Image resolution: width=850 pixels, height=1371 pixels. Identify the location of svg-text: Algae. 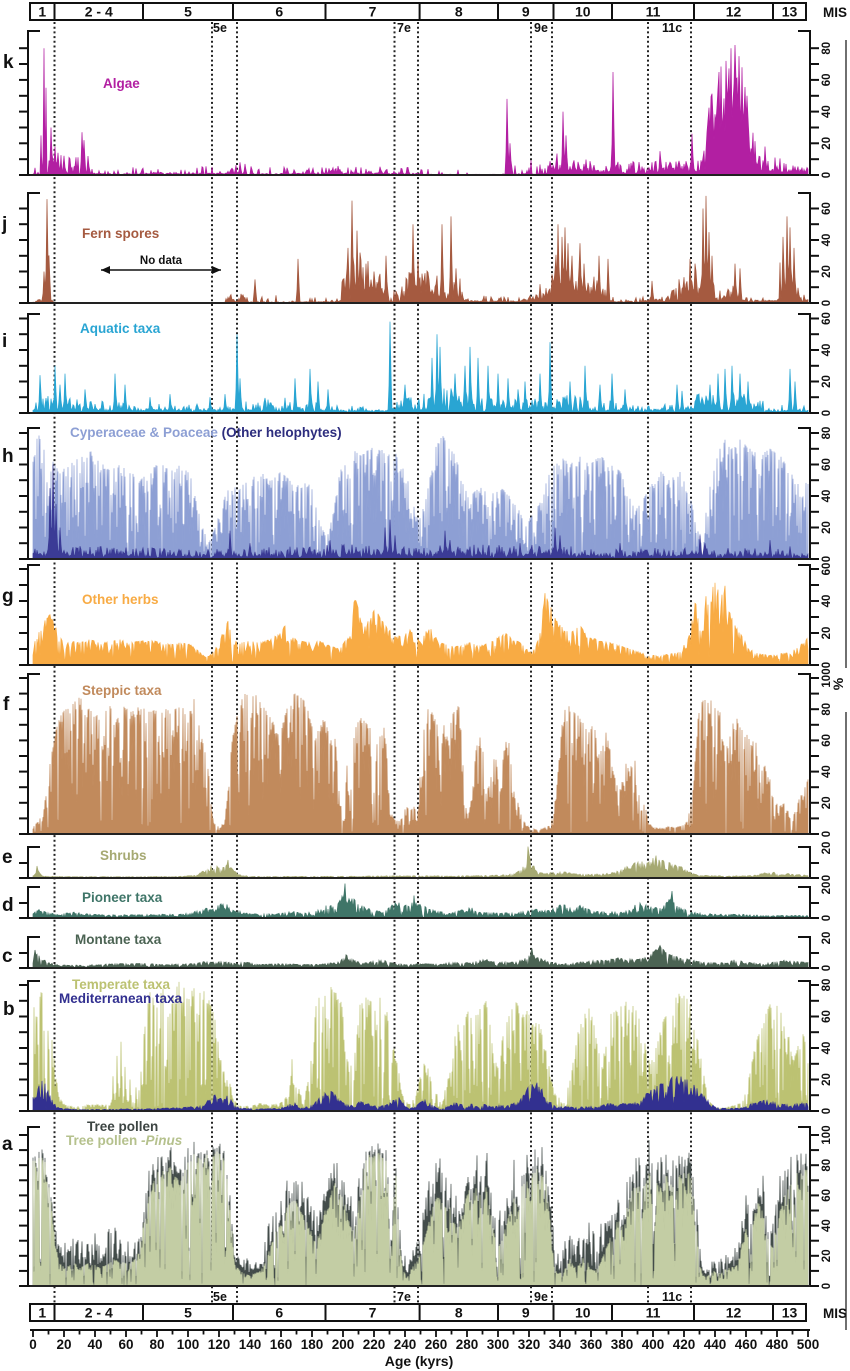
(121, 83).